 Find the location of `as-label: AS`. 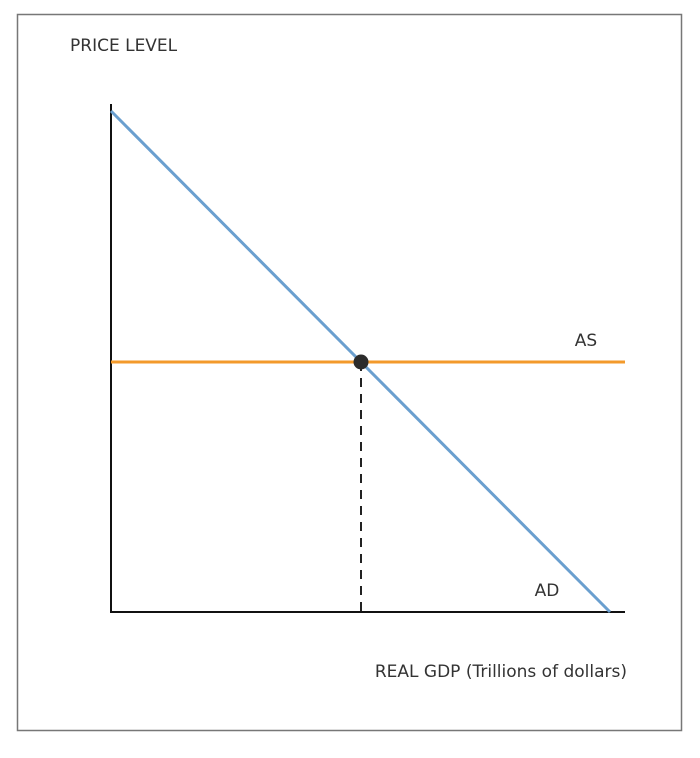

as-label: AS is located at coordinates (586, 341).